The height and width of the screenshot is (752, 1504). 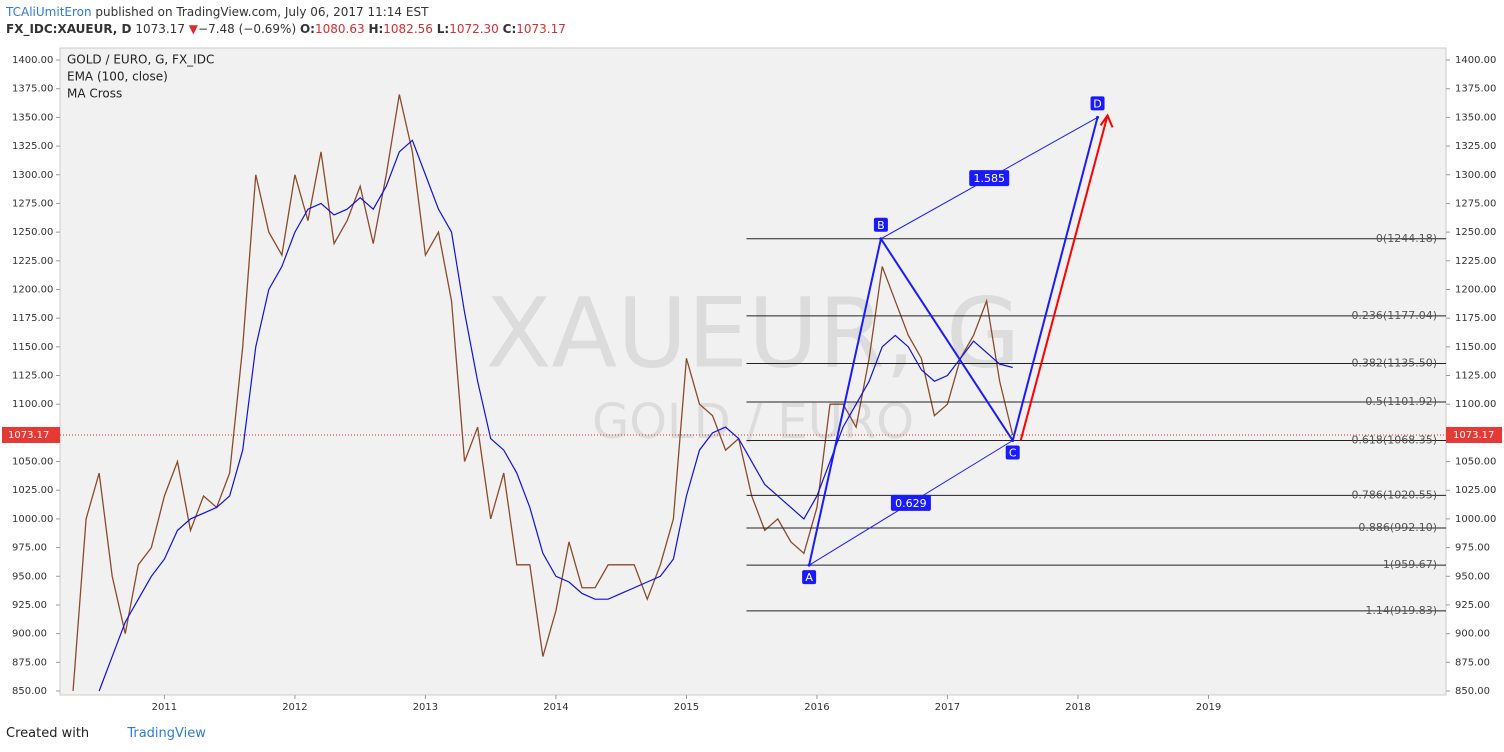 I want to click on ratio-label: 0.629, so click(x=911, y=503).